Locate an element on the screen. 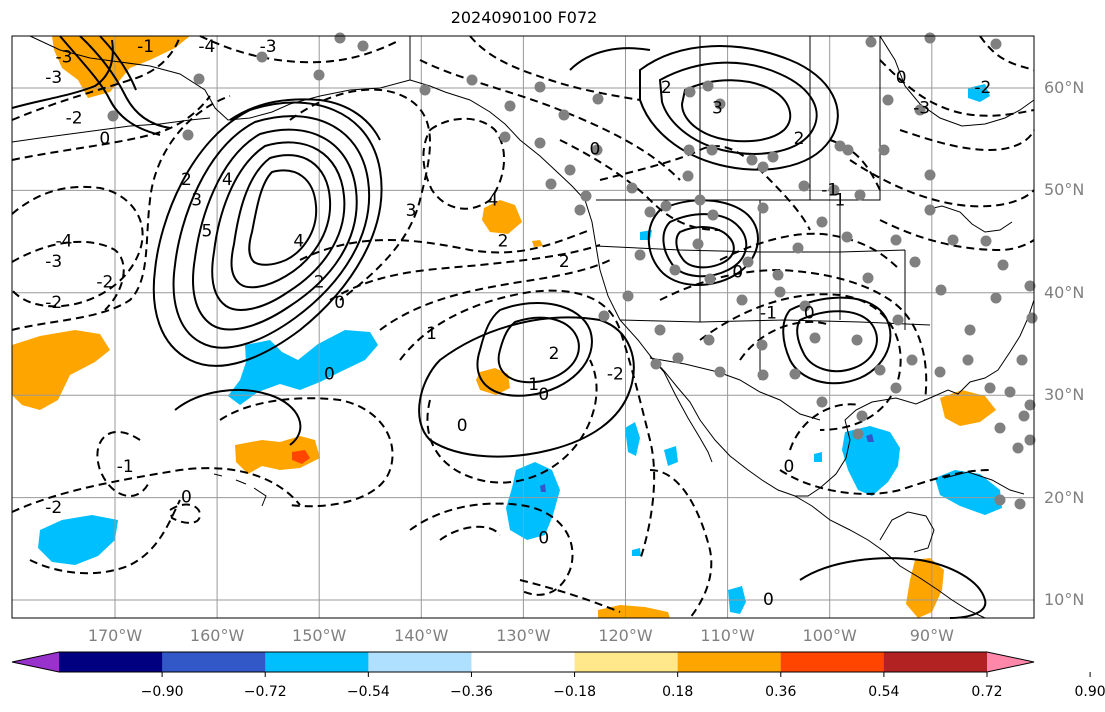  latitude-label: 40°N is located at coordinates (1064, 292).